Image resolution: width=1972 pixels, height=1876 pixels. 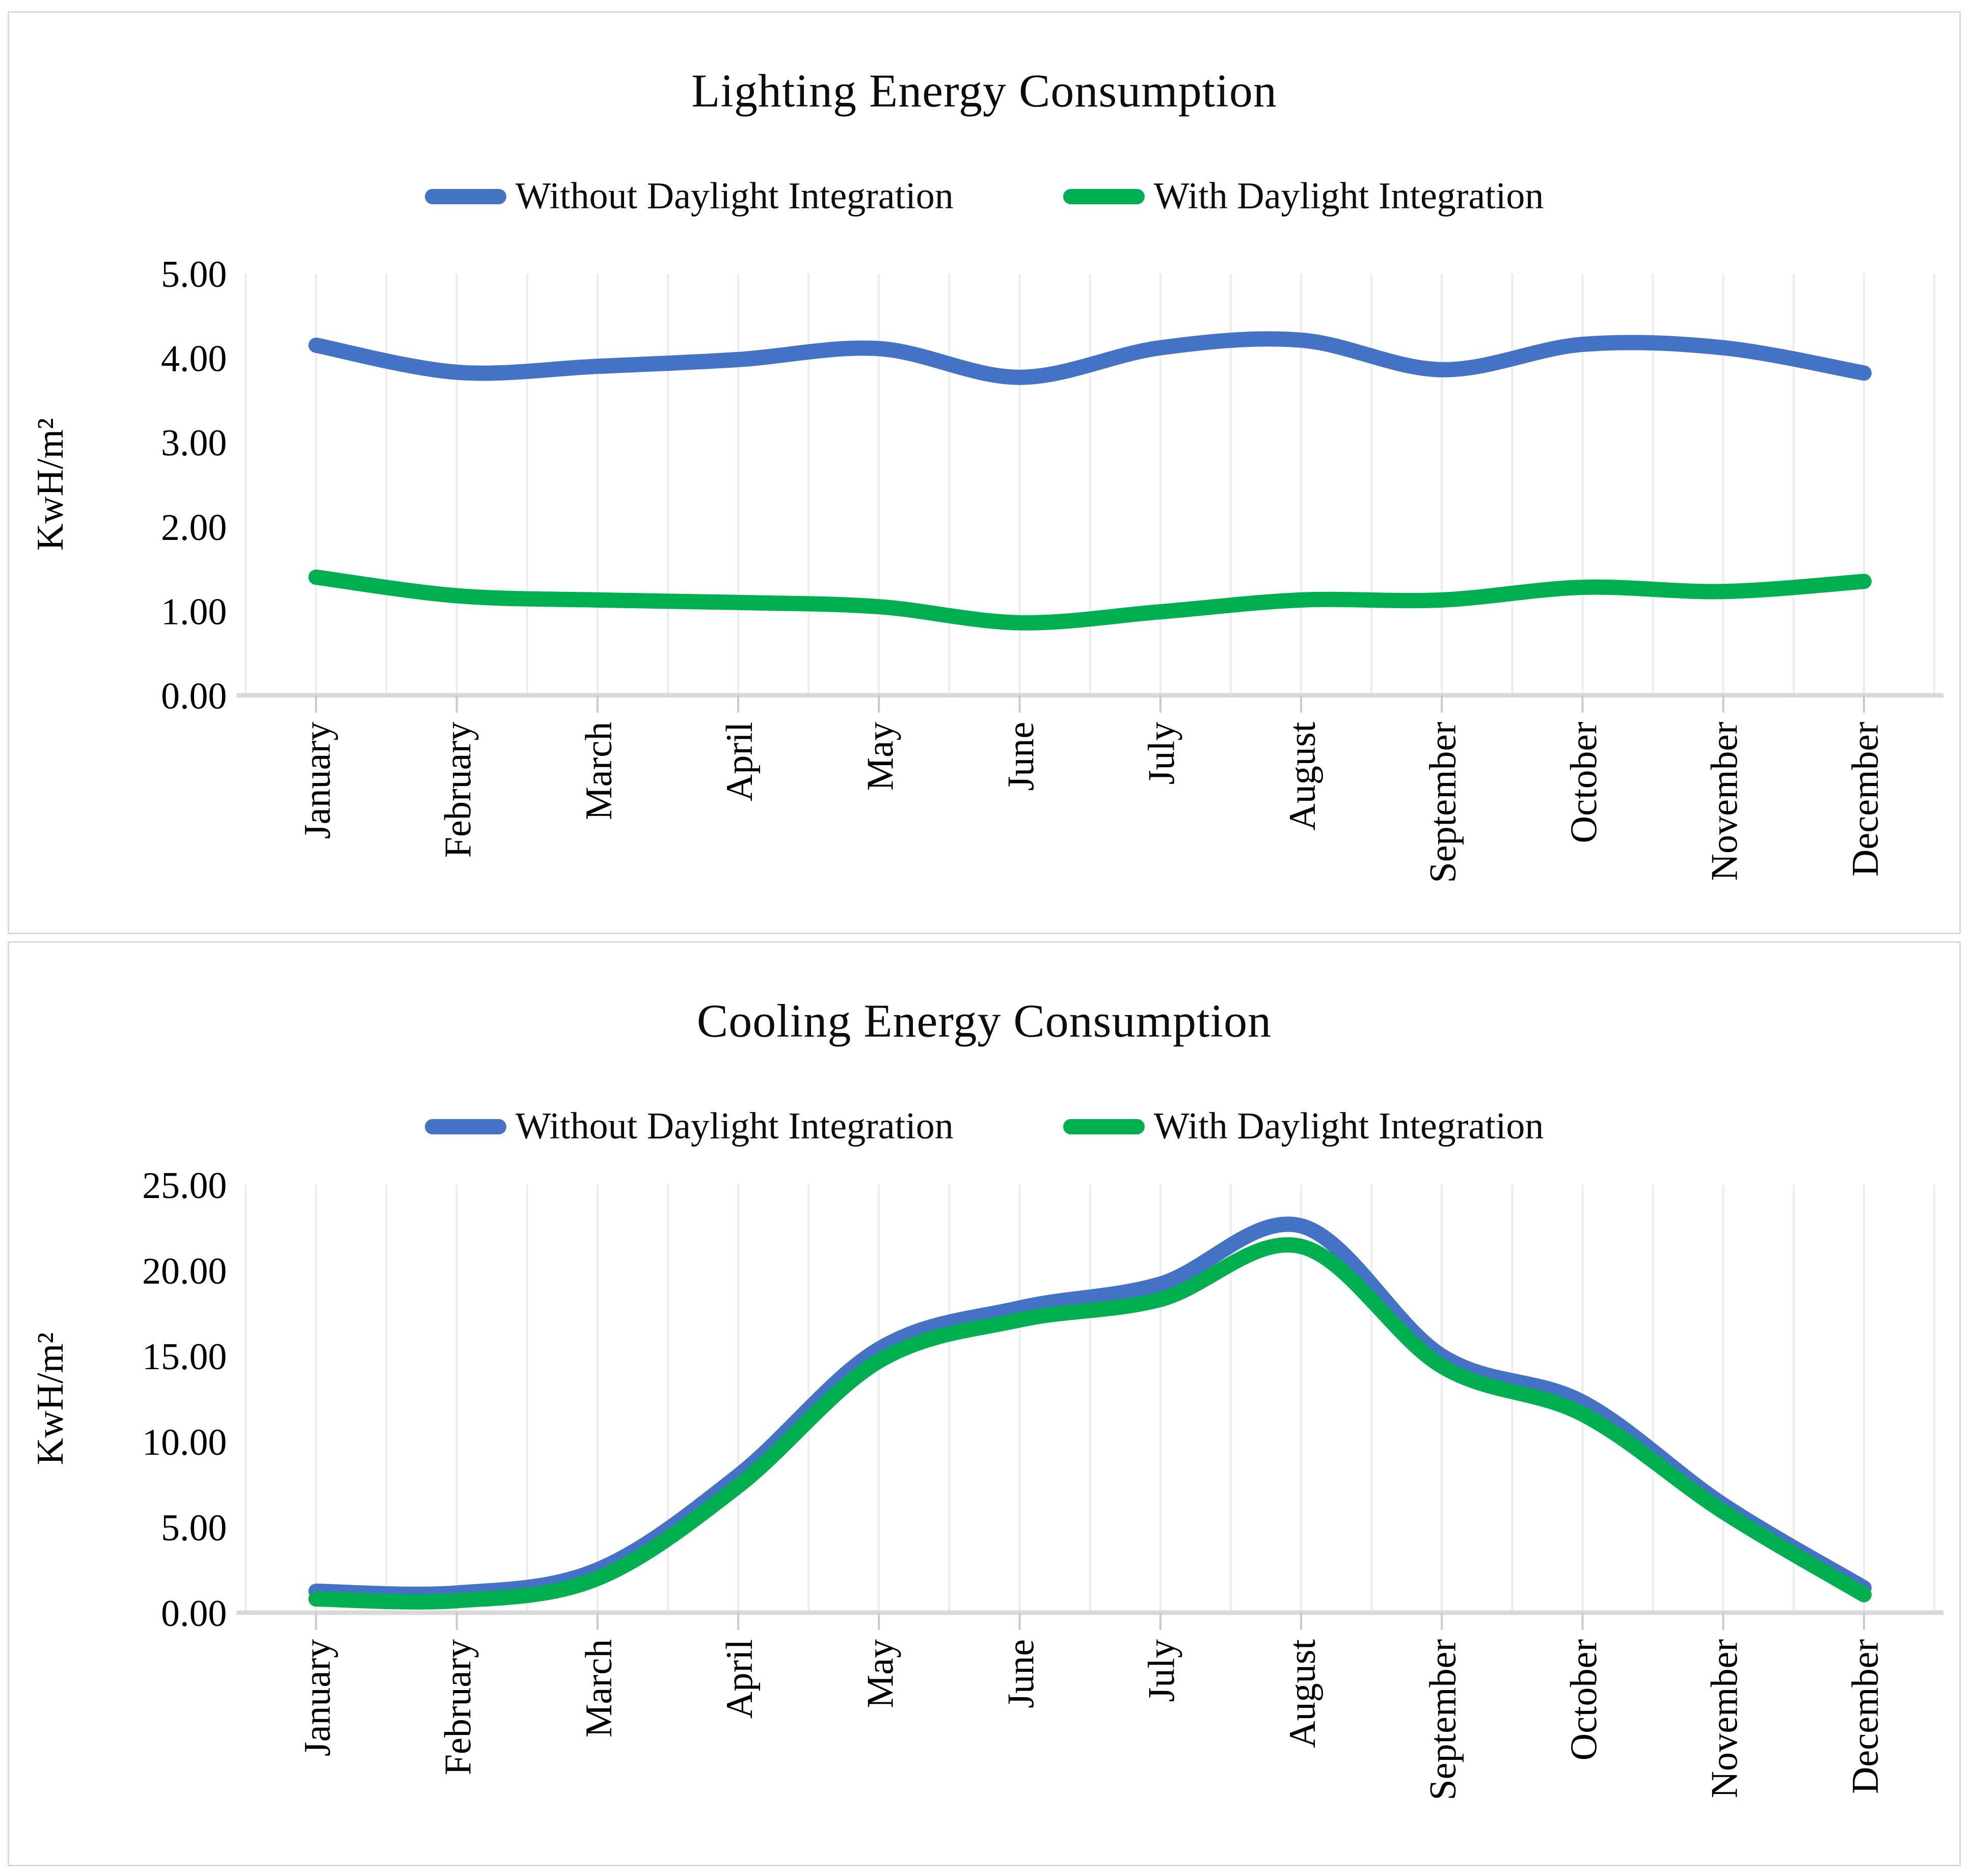 I want to click on y-tick-label: 15.00, so click(x=184, y=1357).